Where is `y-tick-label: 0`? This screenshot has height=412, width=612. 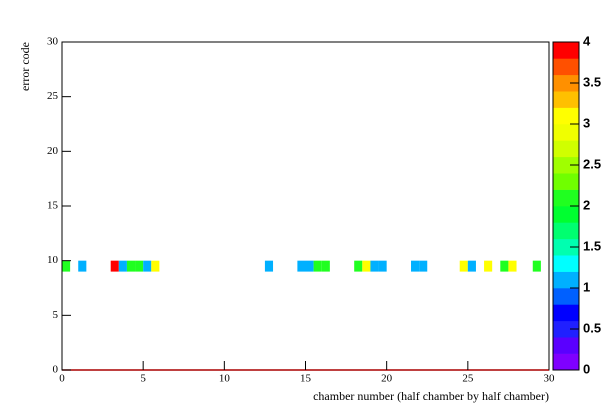
y-tick-label: 0 is located at coordinates (56, 370).